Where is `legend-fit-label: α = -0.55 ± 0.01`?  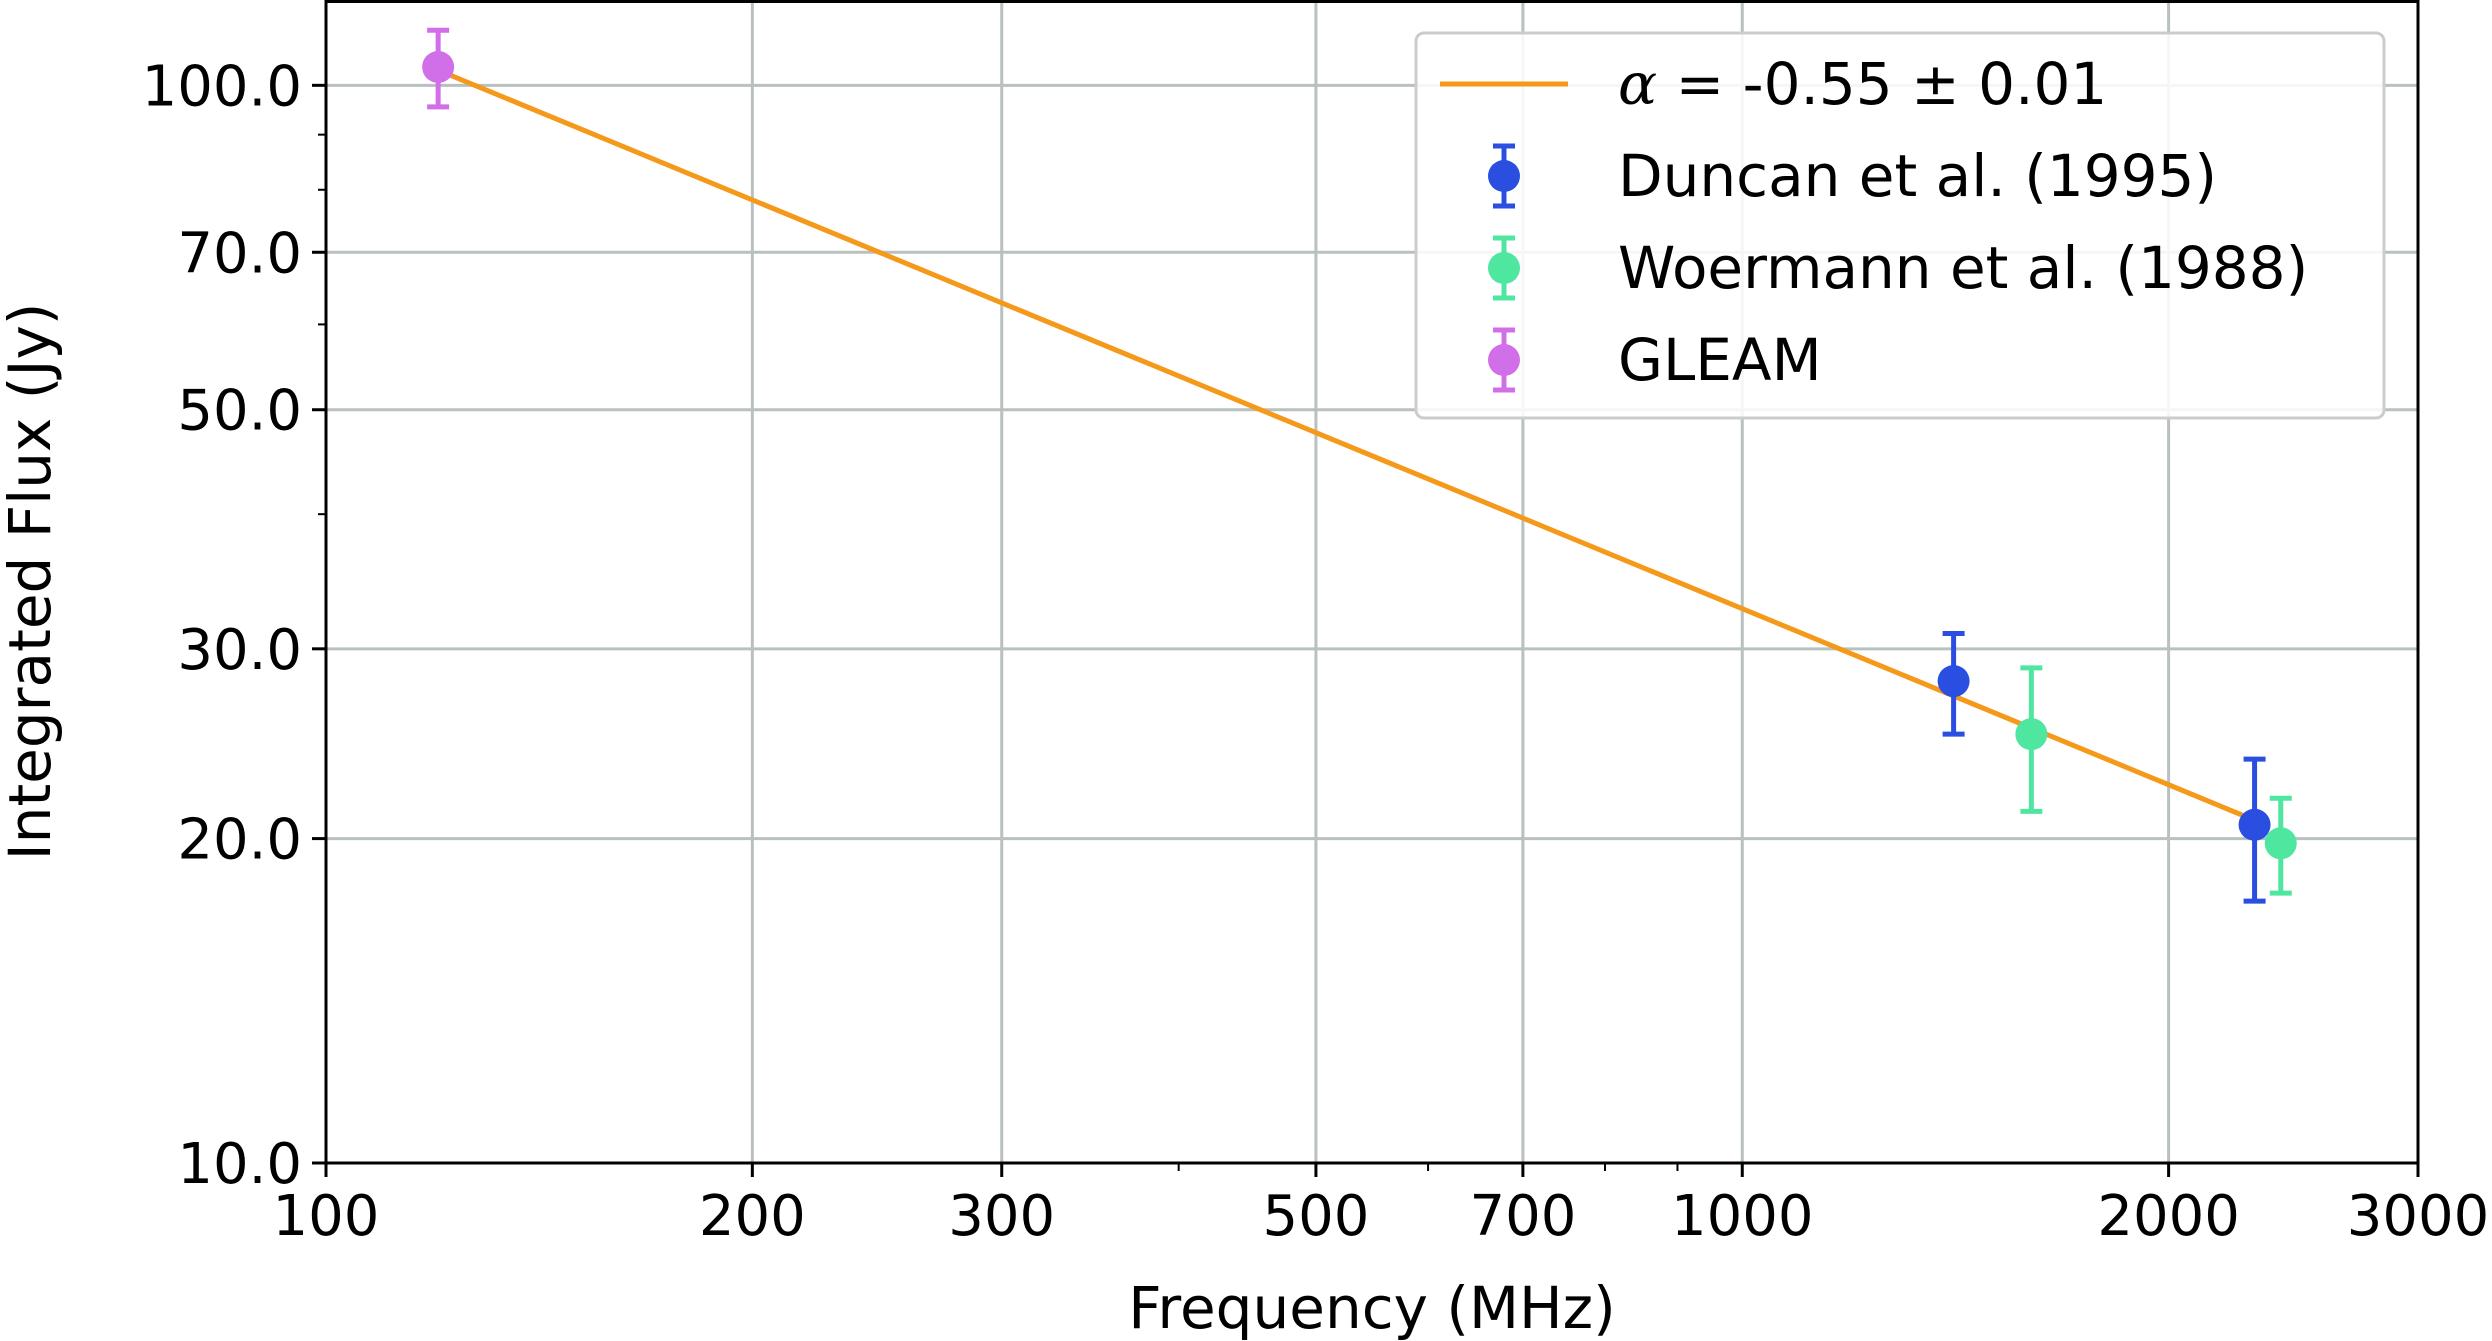 legend-fit-label: α = -0.55 ± 0.01 is located at coordinates (1862, 84).